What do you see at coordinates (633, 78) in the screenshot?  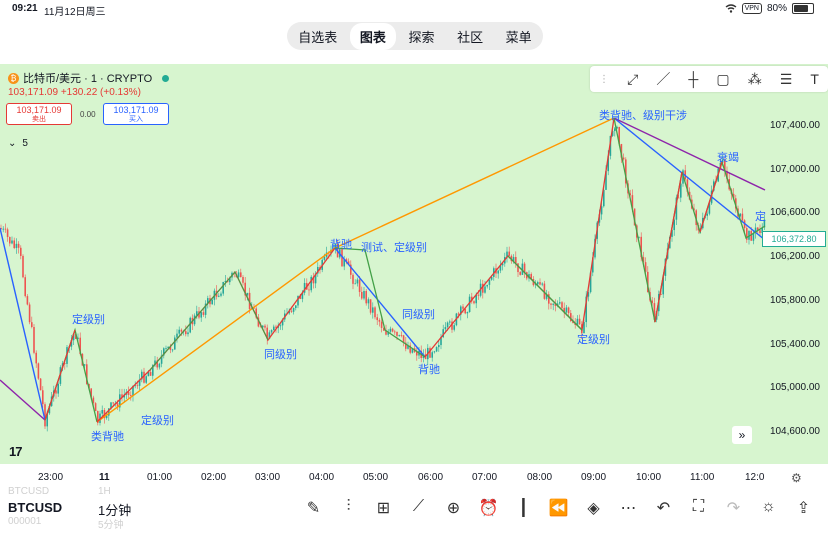 I see `draw-line-icon: ⤢` at bounding box center [633, 78].